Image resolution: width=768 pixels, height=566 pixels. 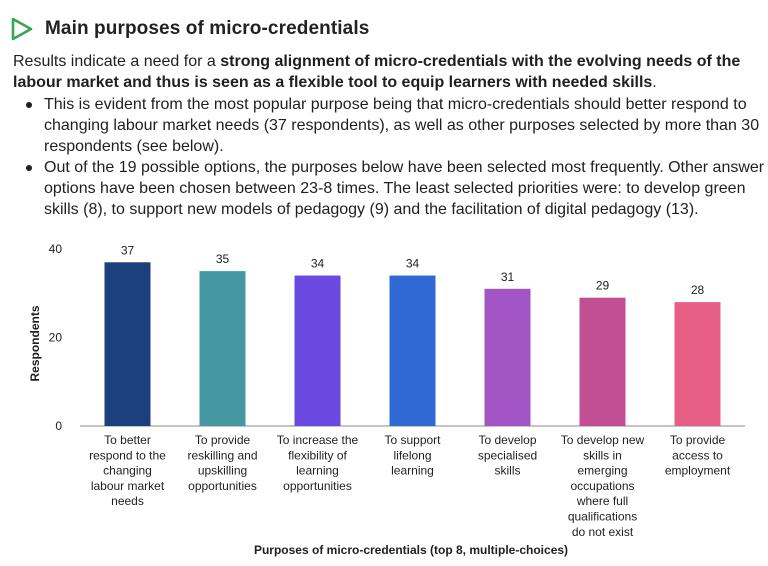 I want to click on category-label-line: To develop new, so click(x=603, y=440).